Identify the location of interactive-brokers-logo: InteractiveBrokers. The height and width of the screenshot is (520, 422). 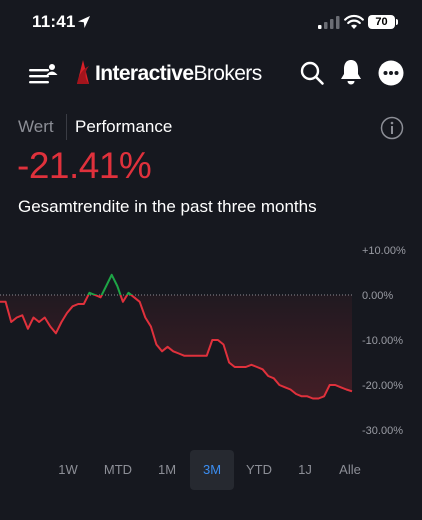
(174, 74).